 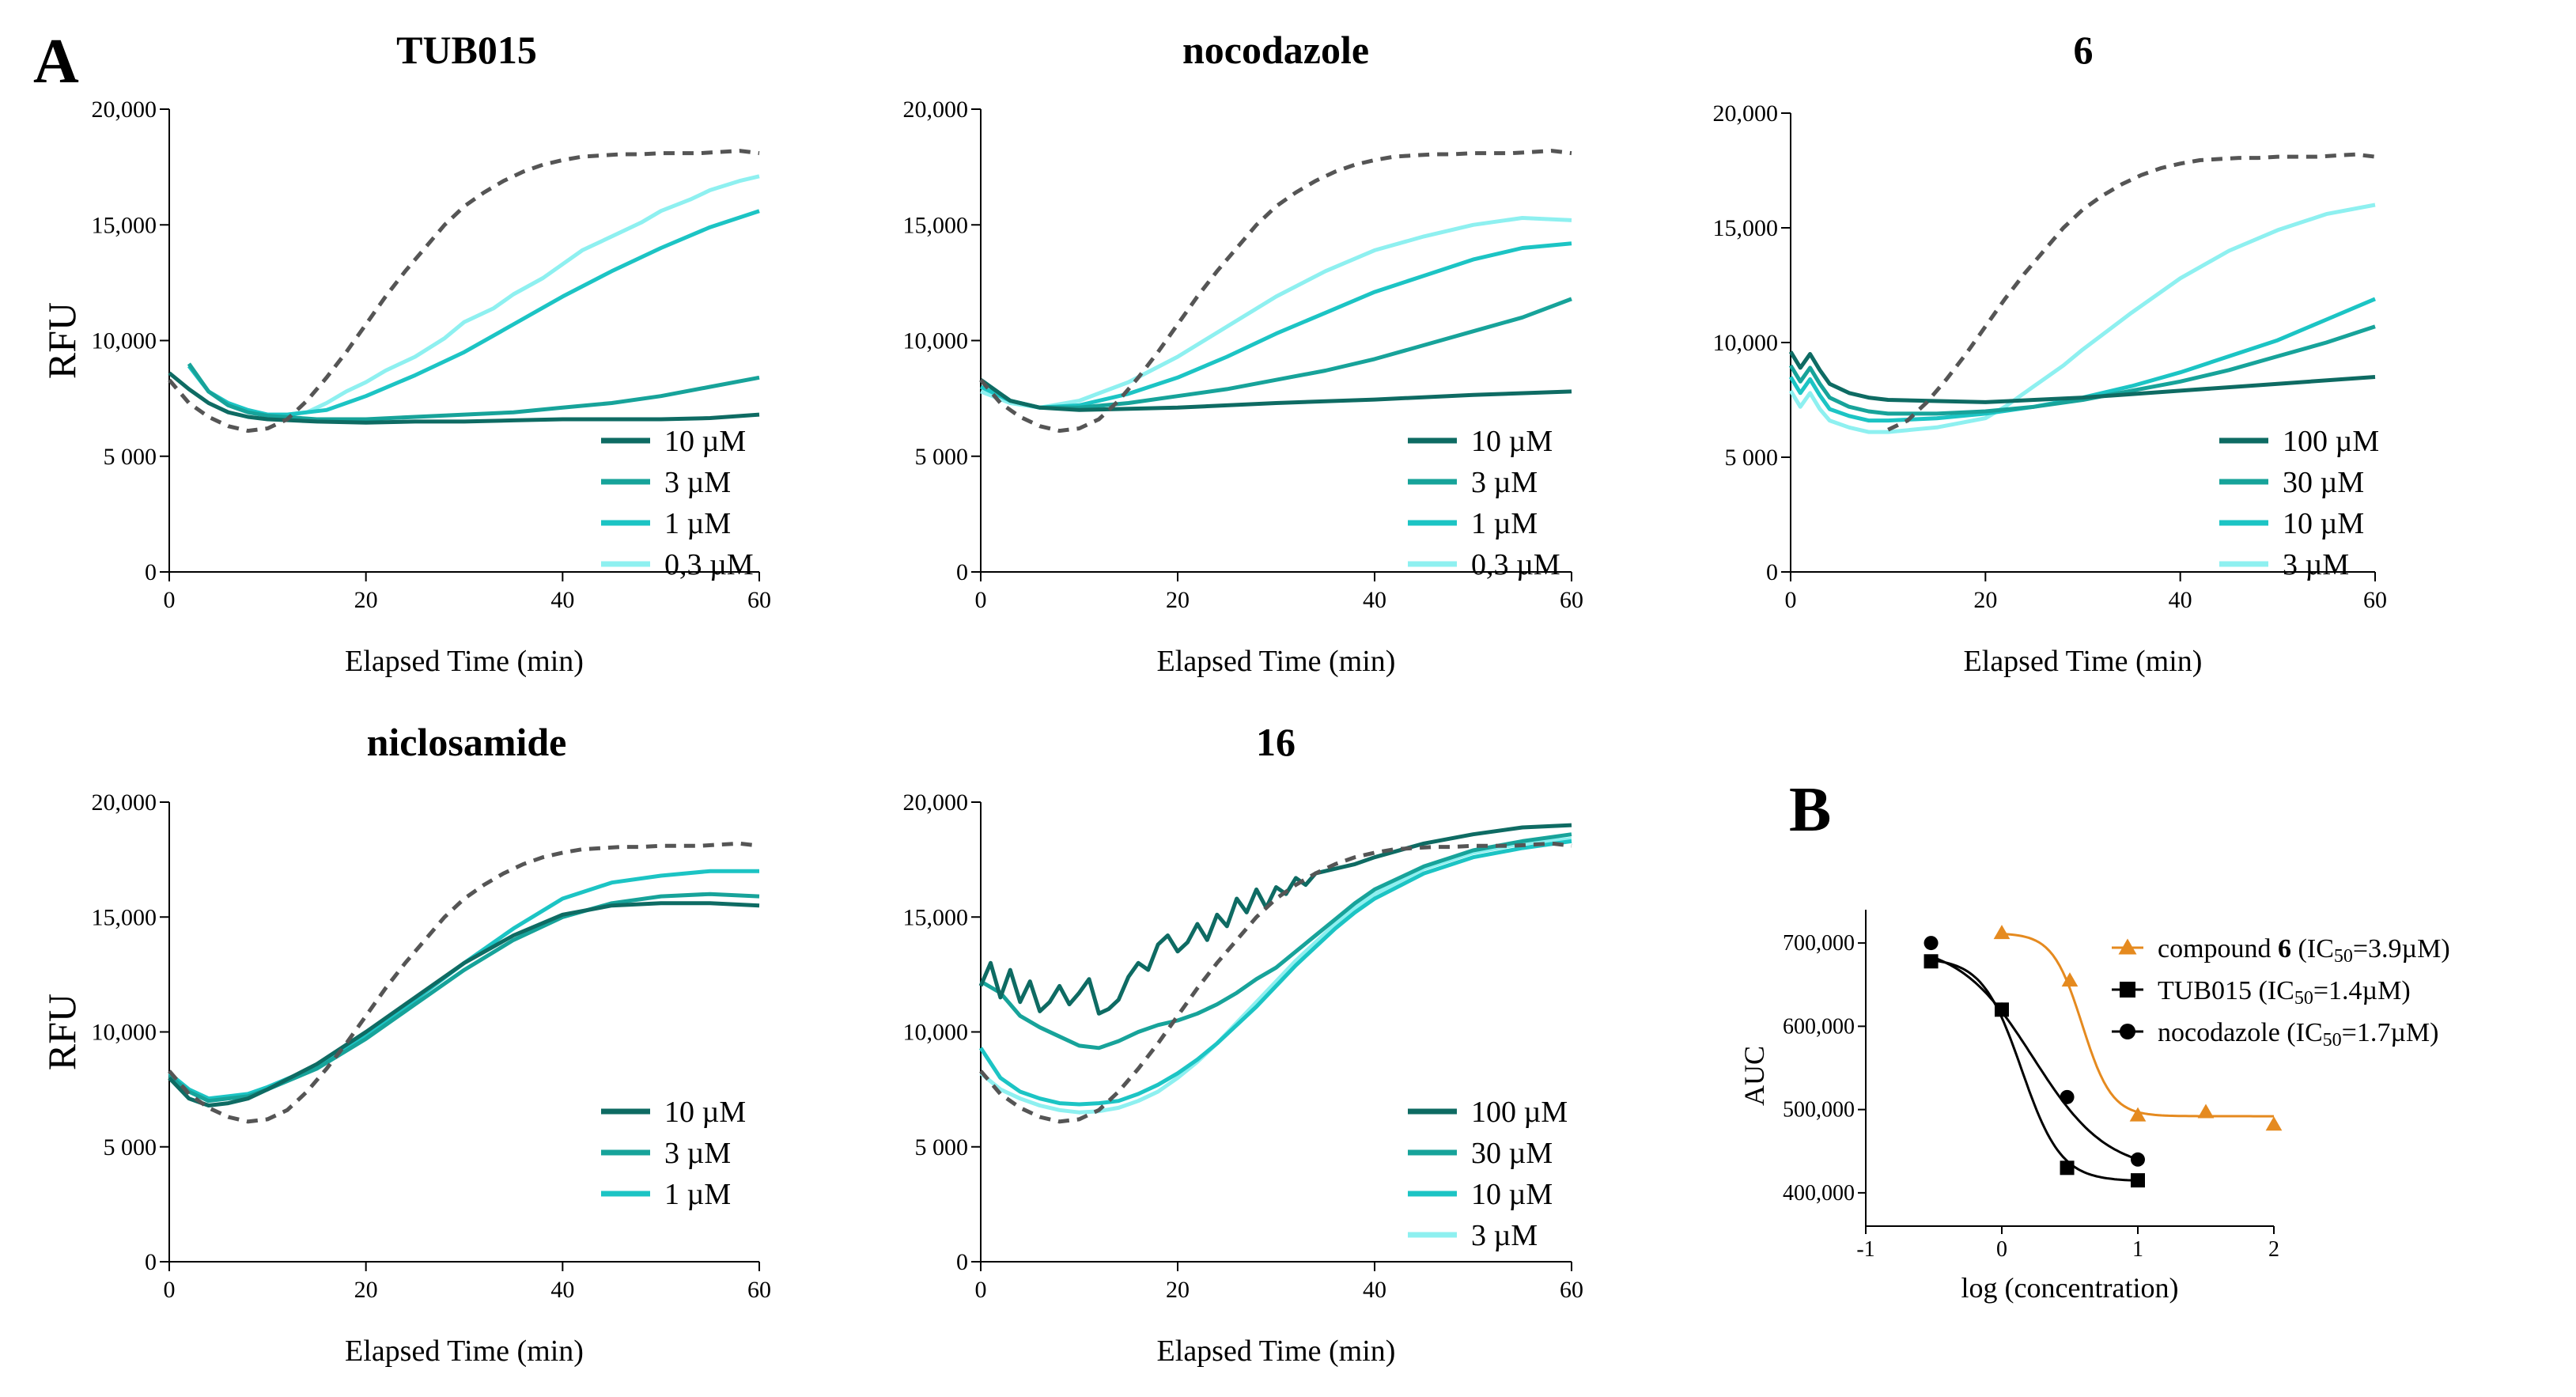 What do you see at coordinates (1276, 742) in the screenshot?
I see `chart-title: 16` at bounding box center [1276, 742].